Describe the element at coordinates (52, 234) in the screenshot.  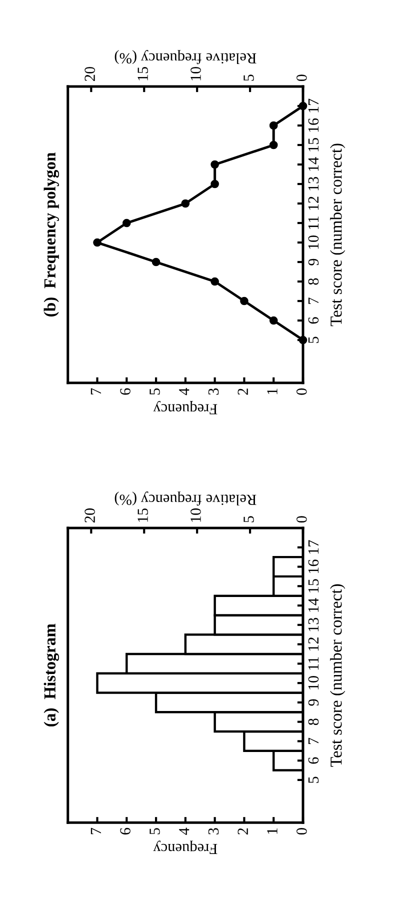
I see `text: (b) Frequency polygon` at that location.